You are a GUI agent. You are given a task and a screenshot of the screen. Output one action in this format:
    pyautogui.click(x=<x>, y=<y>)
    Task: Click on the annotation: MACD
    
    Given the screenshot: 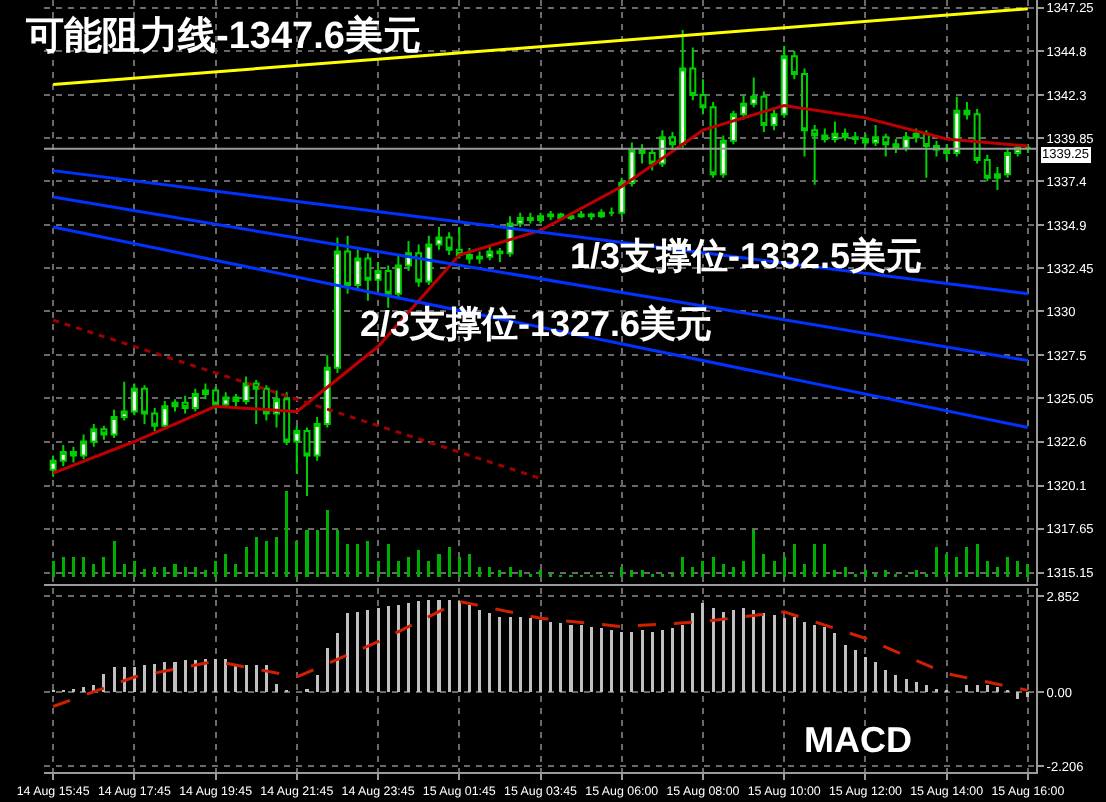 What is the action you would take?
    pyautogui.click(x=858, y=740)
    